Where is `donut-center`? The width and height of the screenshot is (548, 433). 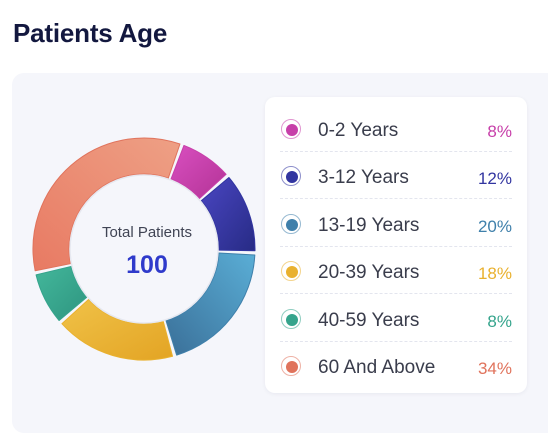 donut-center is located at coordinates (144, 249).